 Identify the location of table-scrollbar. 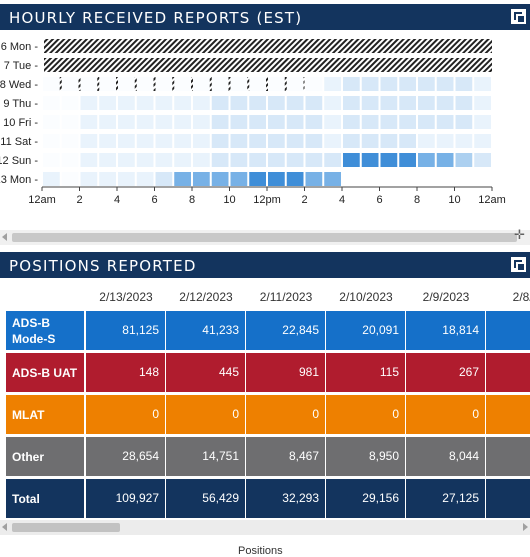
(265, 527).